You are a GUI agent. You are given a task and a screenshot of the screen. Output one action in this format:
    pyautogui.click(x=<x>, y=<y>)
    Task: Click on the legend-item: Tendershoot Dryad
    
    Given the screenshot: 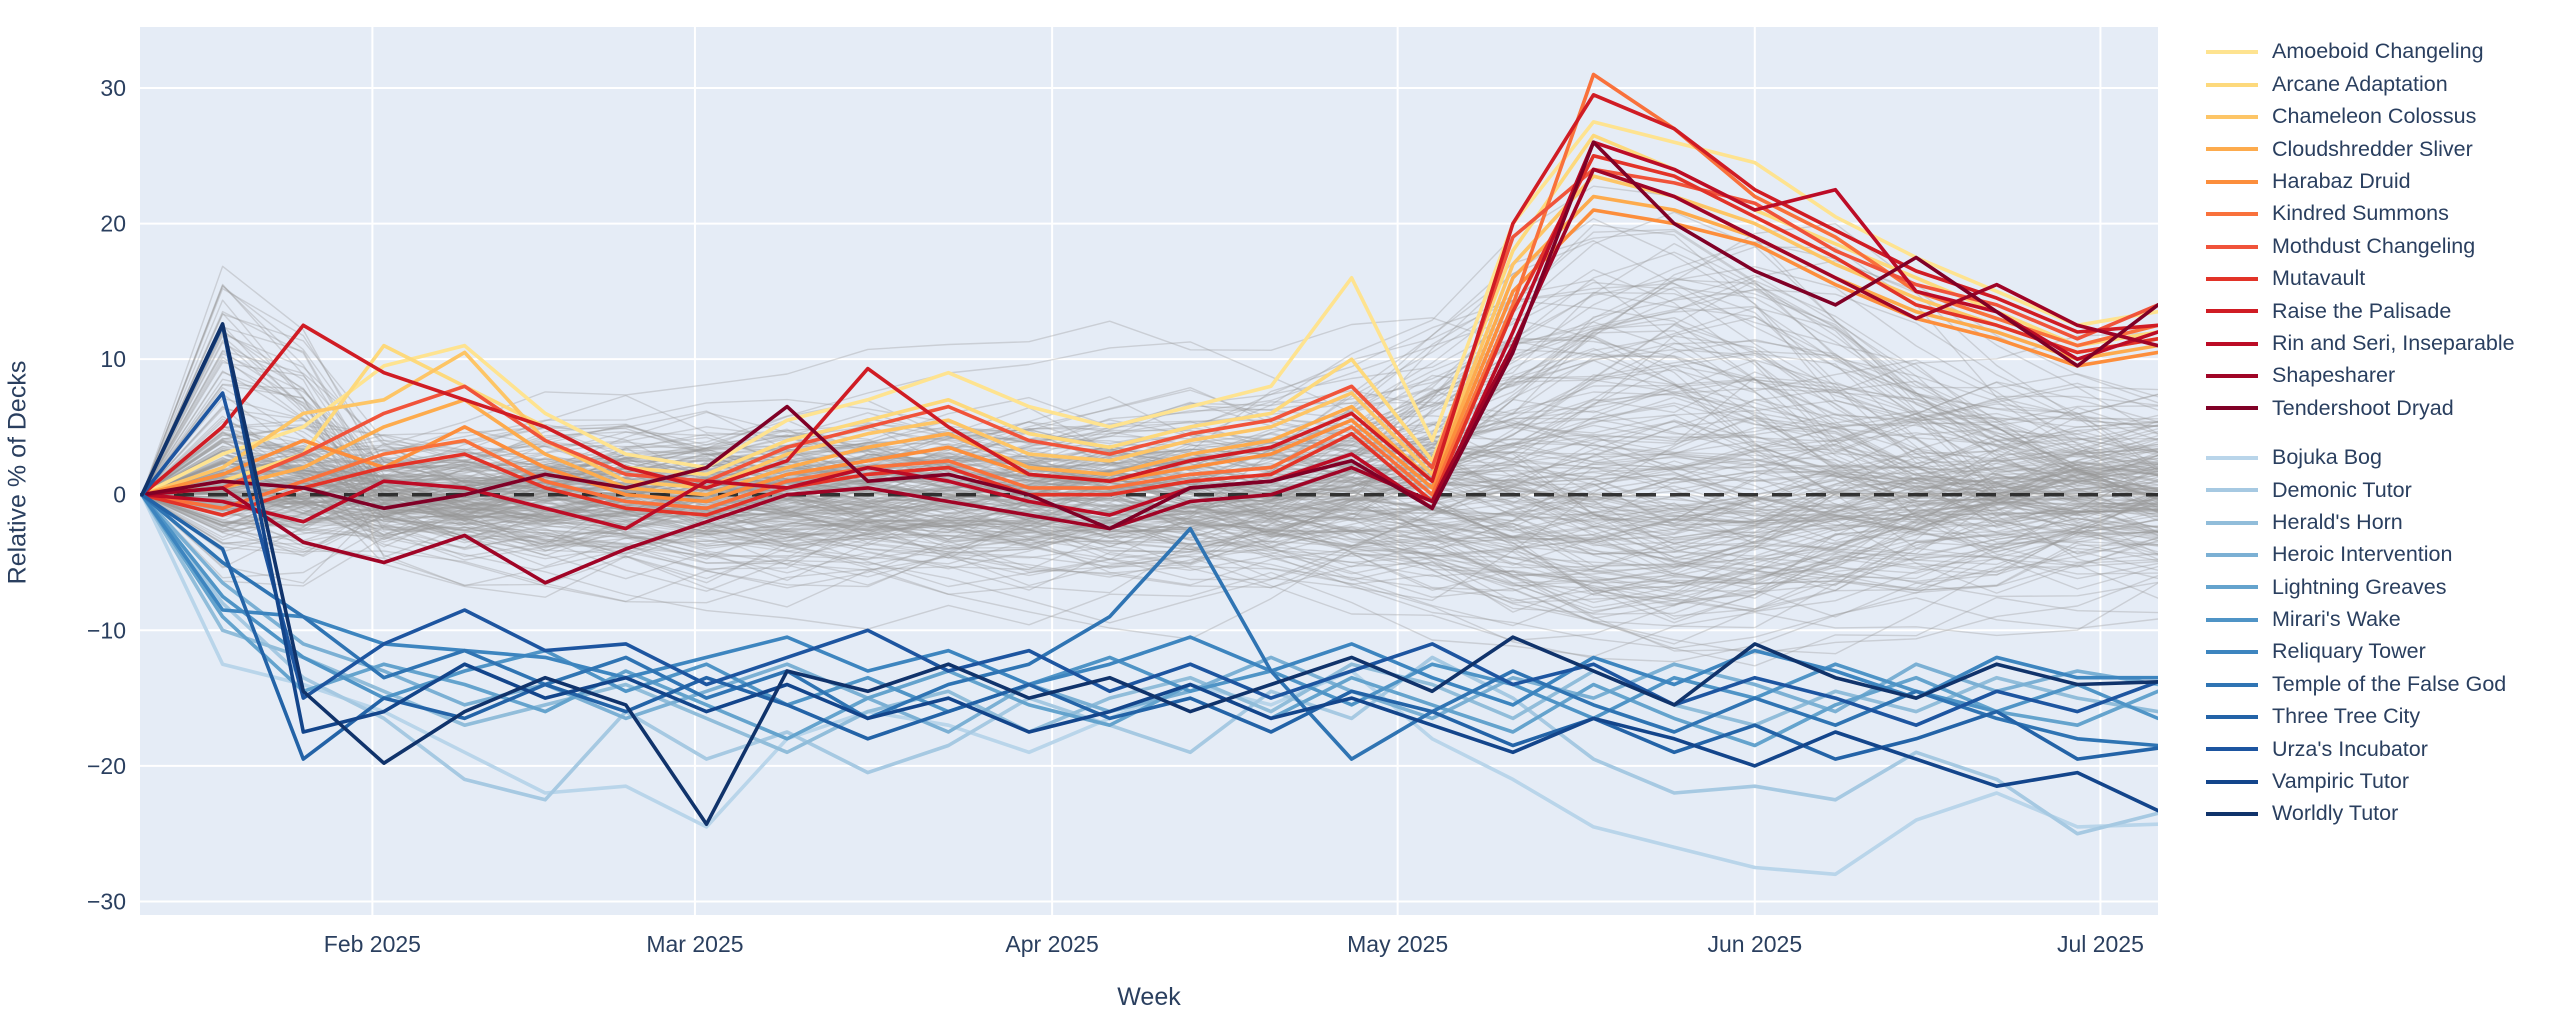 What is the action you would take?
    pyautogui.click(x=2360, y=408)
    